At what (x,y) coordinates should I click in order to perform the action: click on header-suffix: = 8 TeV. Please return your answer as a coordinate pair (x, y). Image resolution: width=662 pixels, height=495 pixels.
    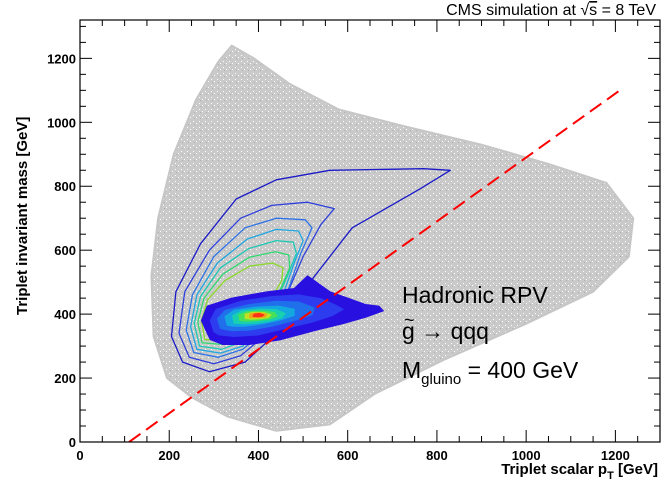
    Looking at the image, I should click on (626, 10).